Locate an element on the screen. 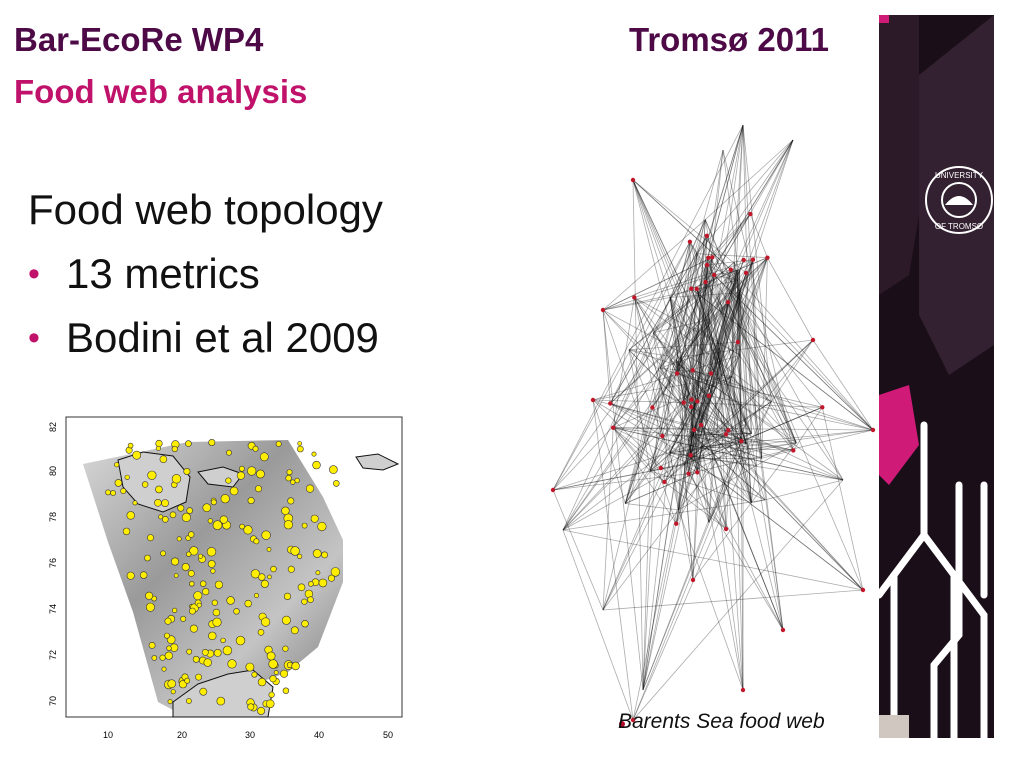  header-left: Bar-EcoRe WP4 Food web analysis is located at coordinates (160, 66).